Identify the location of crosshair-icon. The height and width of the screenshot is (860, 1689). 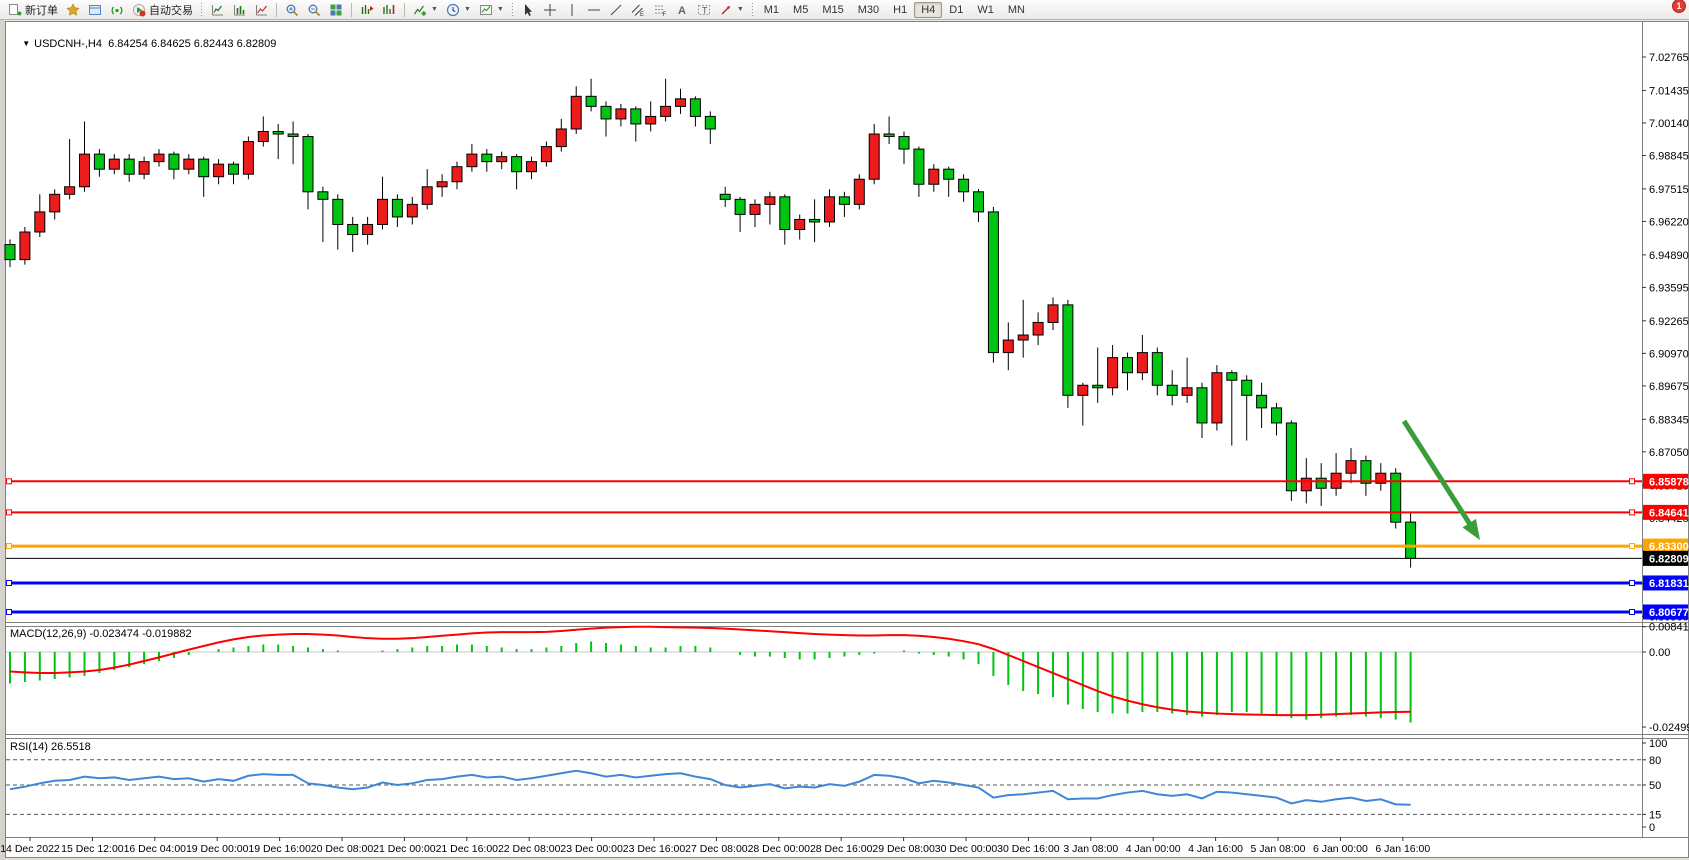
(550, 10).